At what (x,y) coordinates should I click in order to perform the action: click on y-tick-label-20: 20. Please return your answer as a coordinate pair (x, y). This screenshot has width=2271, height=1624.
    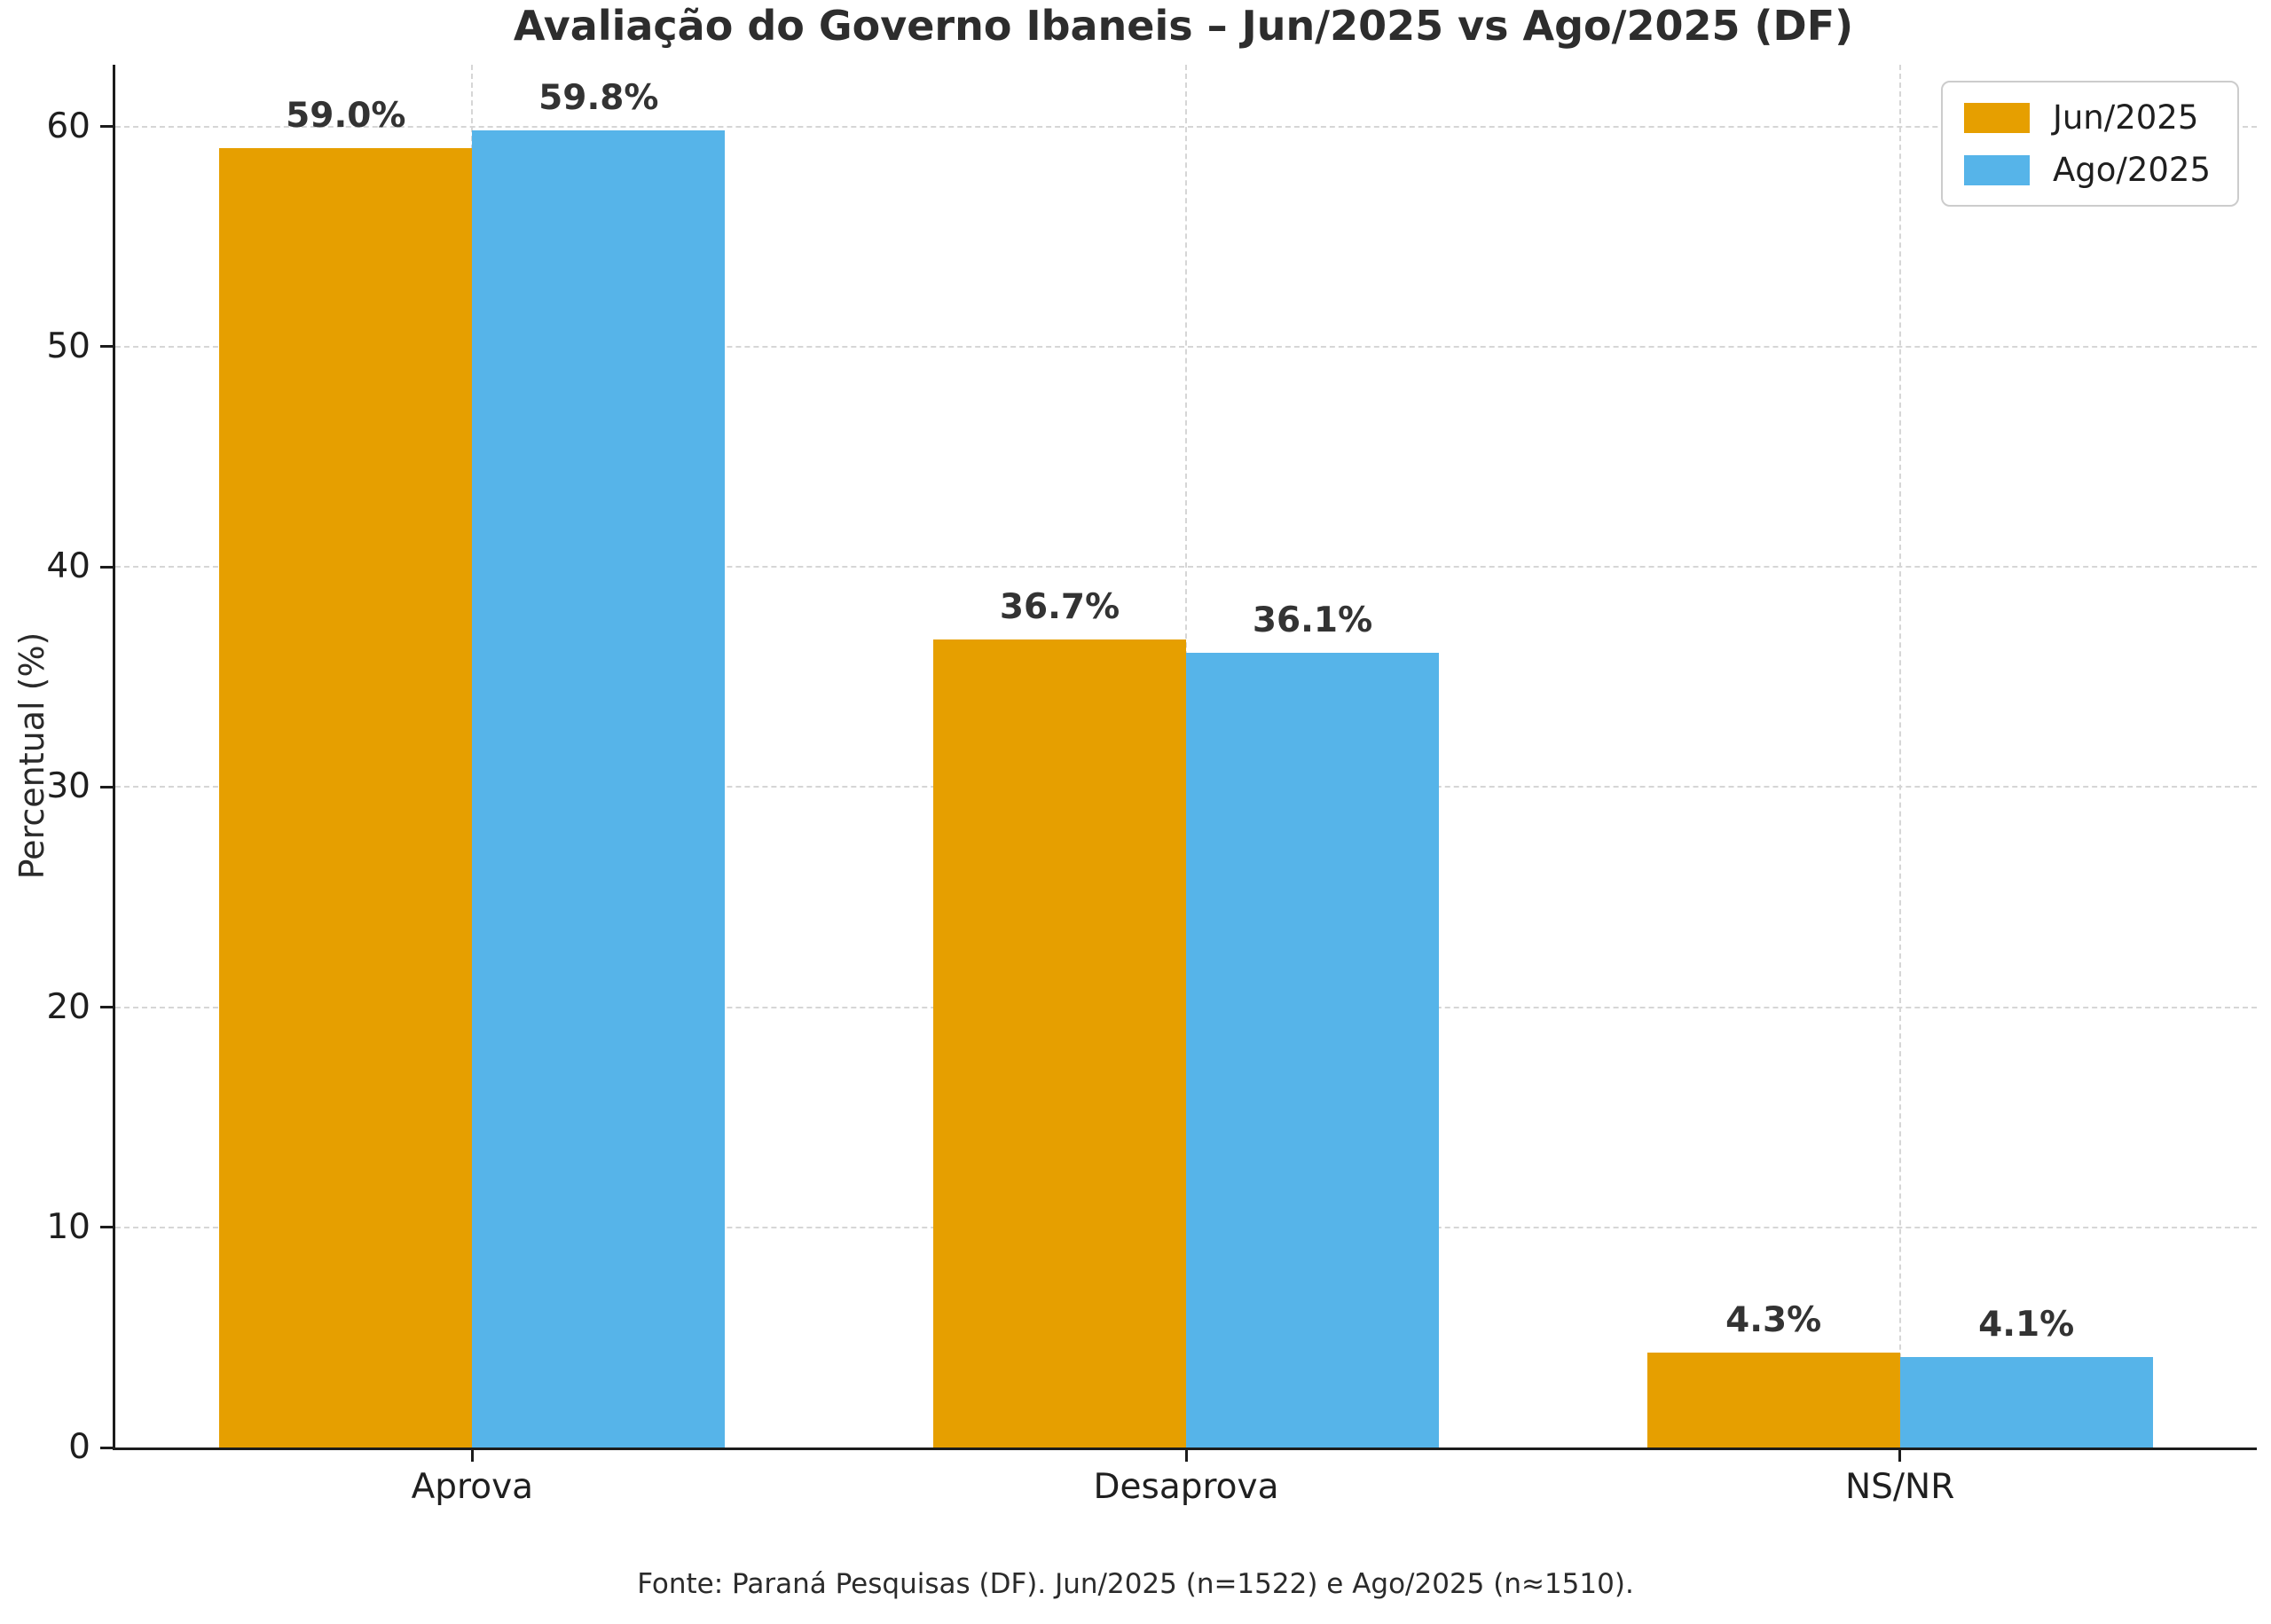
    Looking at the image, I should click on (68, 1007).